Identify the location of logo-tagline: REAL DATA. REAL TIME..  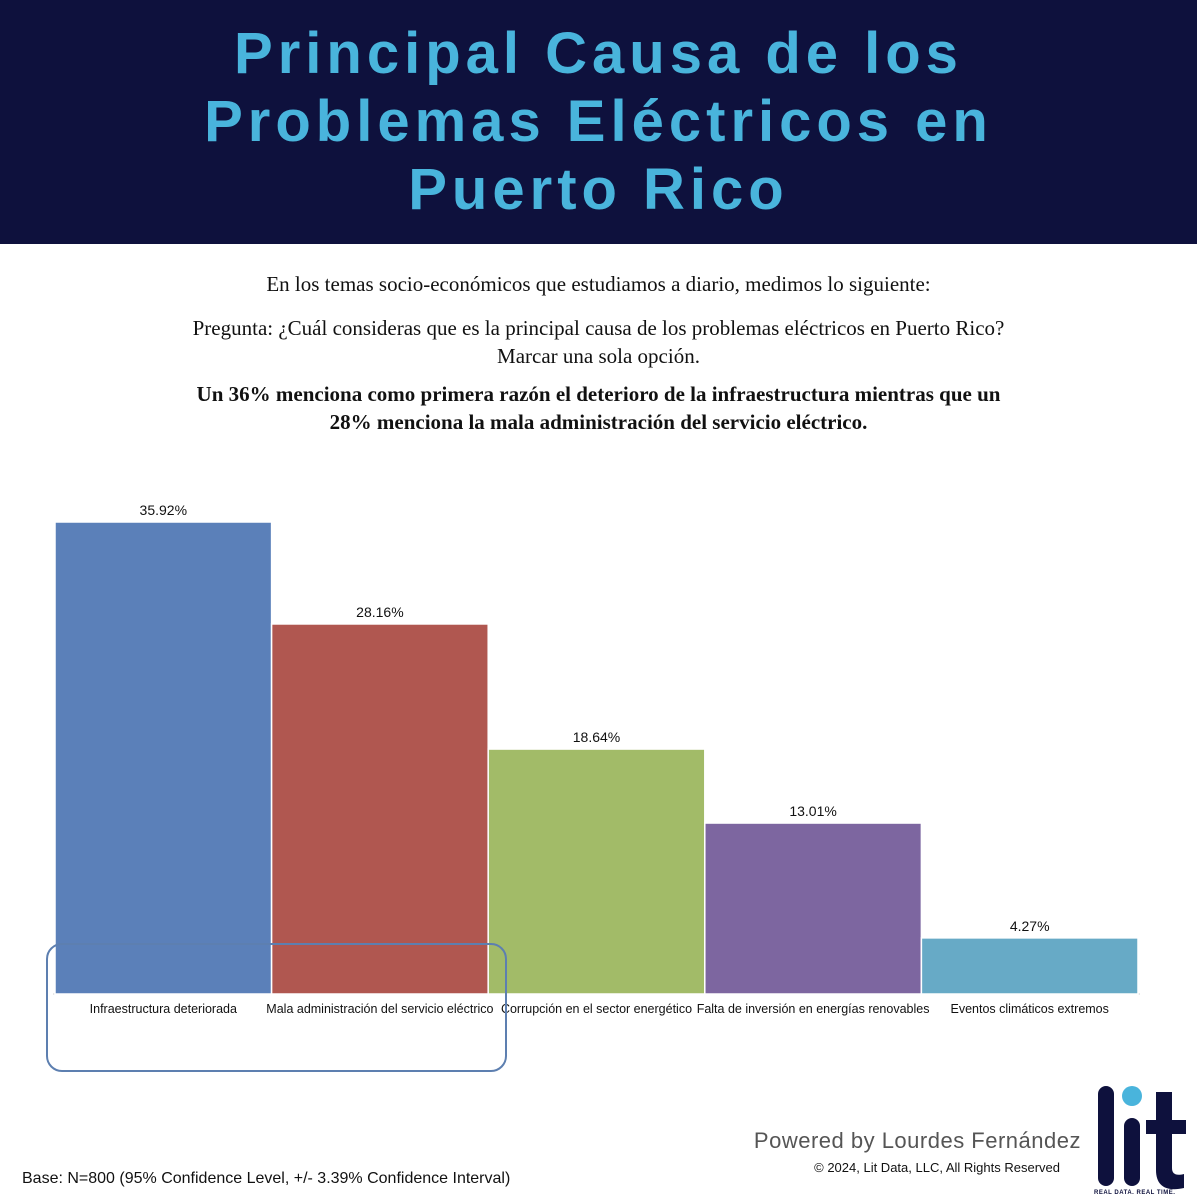
(1135, 1193).